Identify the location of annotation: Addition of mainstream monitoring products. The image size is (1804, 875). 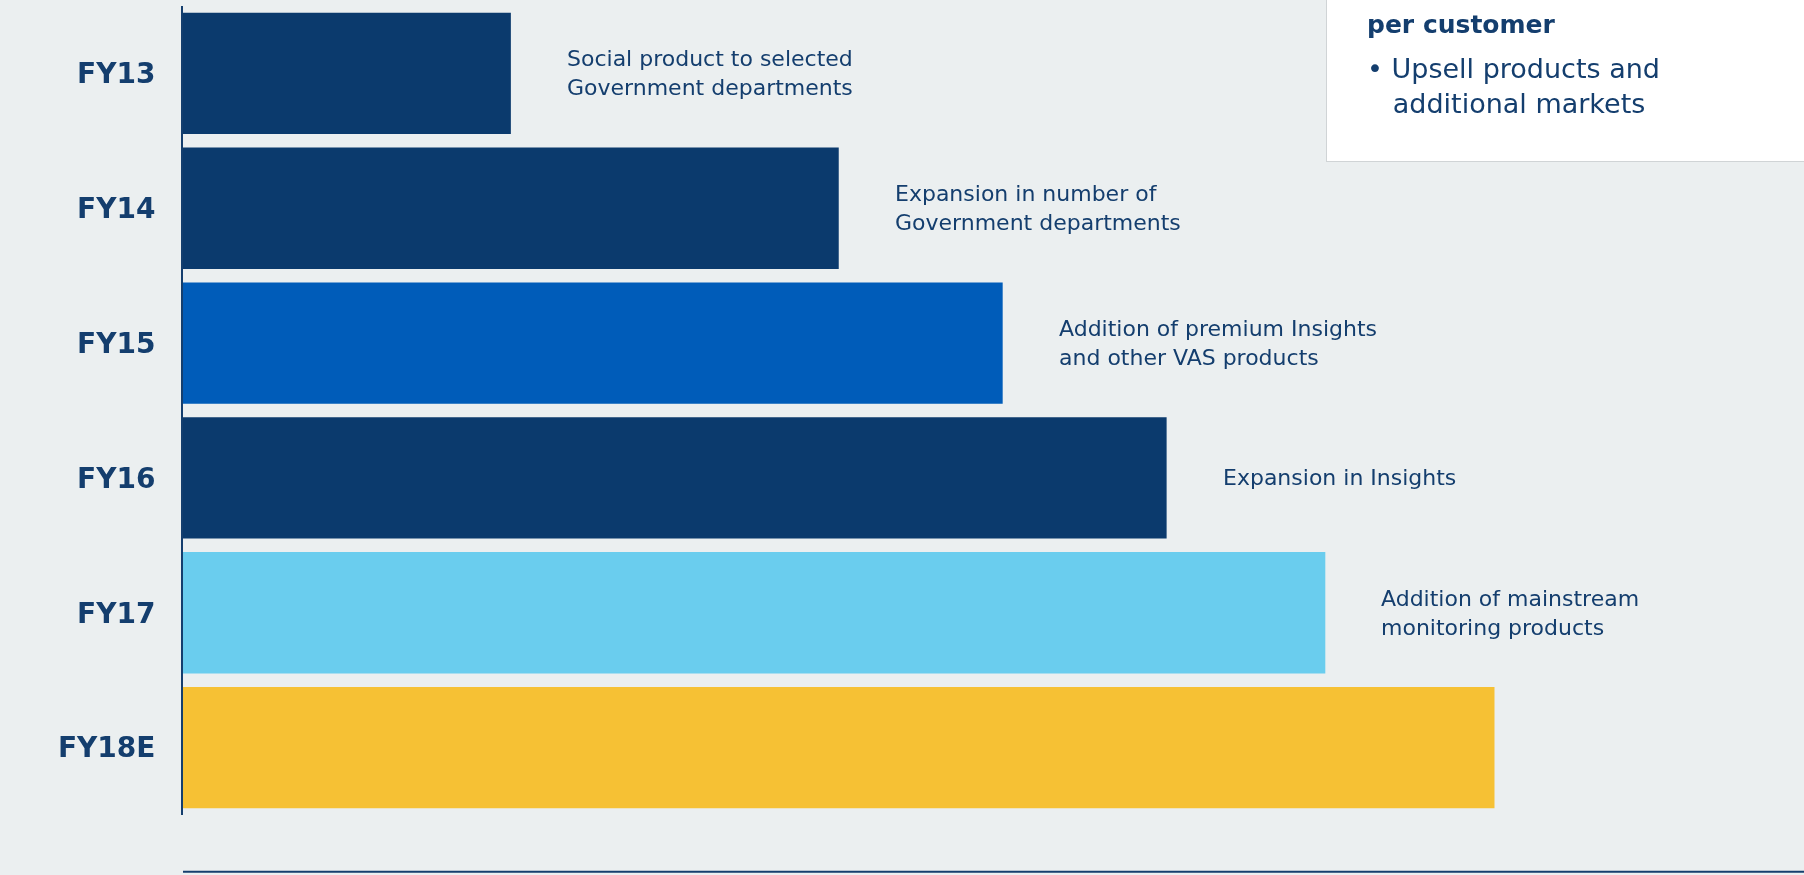
(1510, 613).